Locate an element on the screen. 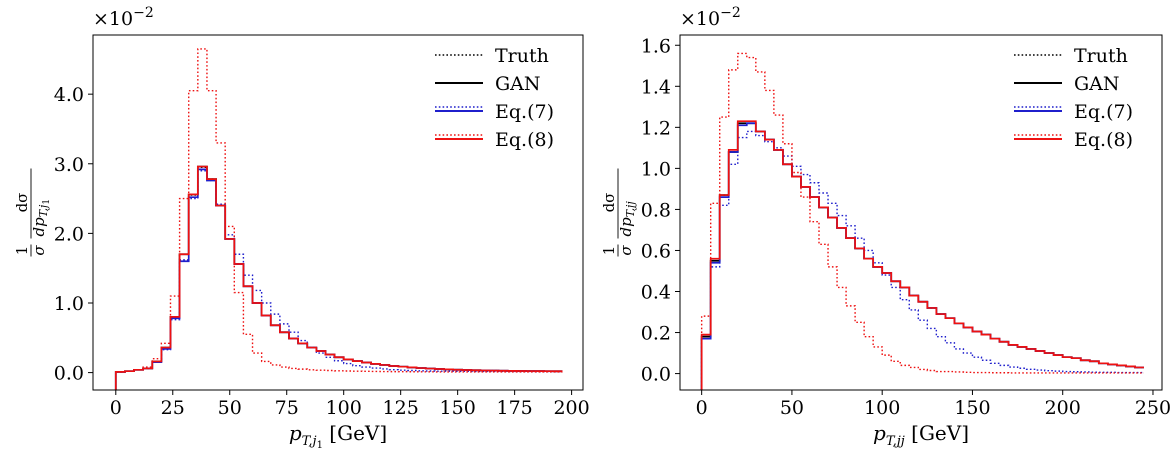 The height and width of the screenshot is (453, 1173). y-tick-label: 0.6 is located at coordinates (656, 251).